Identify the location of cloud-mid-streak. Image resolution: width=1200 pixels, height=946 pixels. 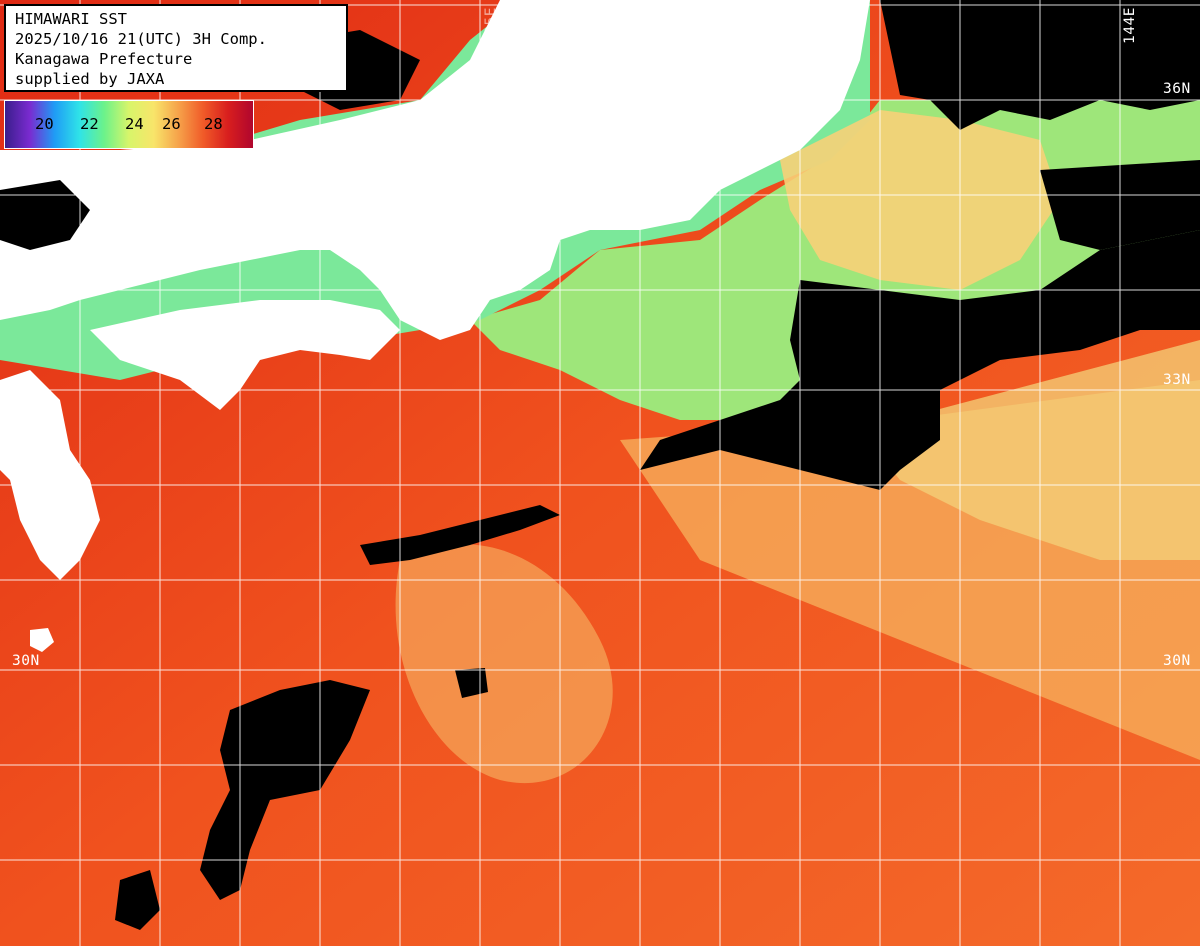
(460, 535).